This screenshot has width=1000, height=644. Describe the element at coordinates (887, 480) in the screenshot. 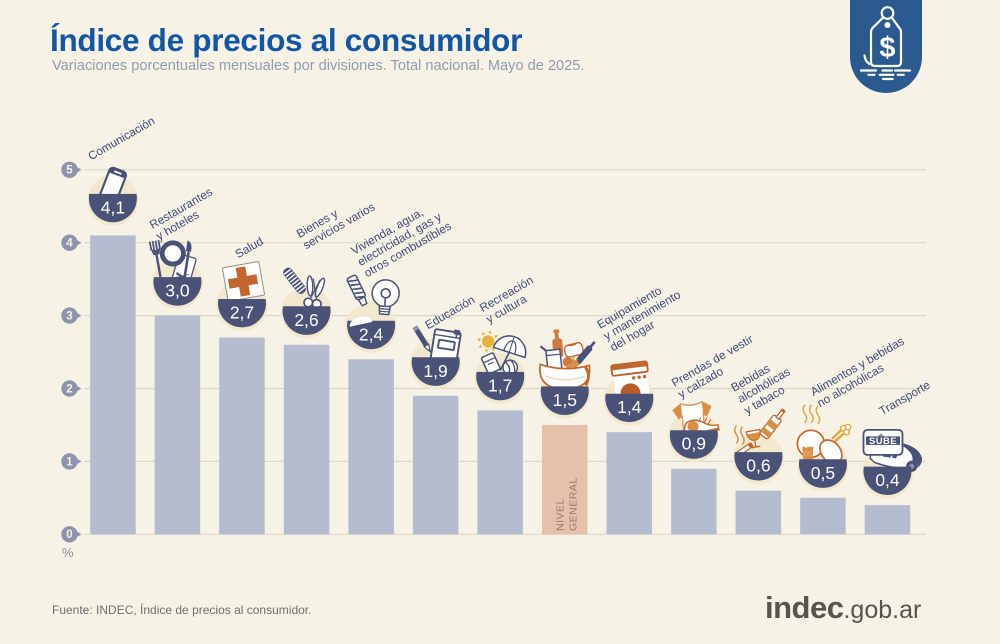

I see `svg-text: 0,4` at that location.